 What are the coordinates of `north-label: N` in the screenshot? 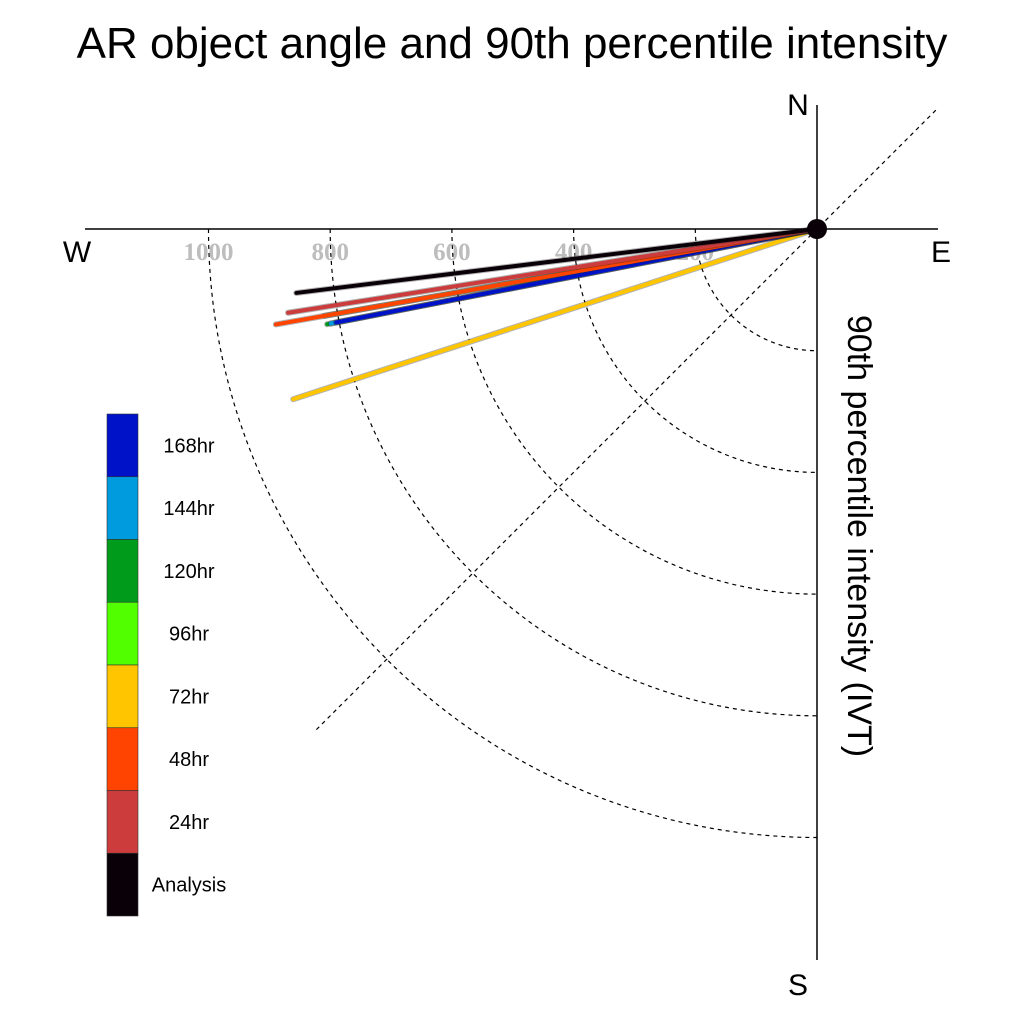 It's located at (798, 105).